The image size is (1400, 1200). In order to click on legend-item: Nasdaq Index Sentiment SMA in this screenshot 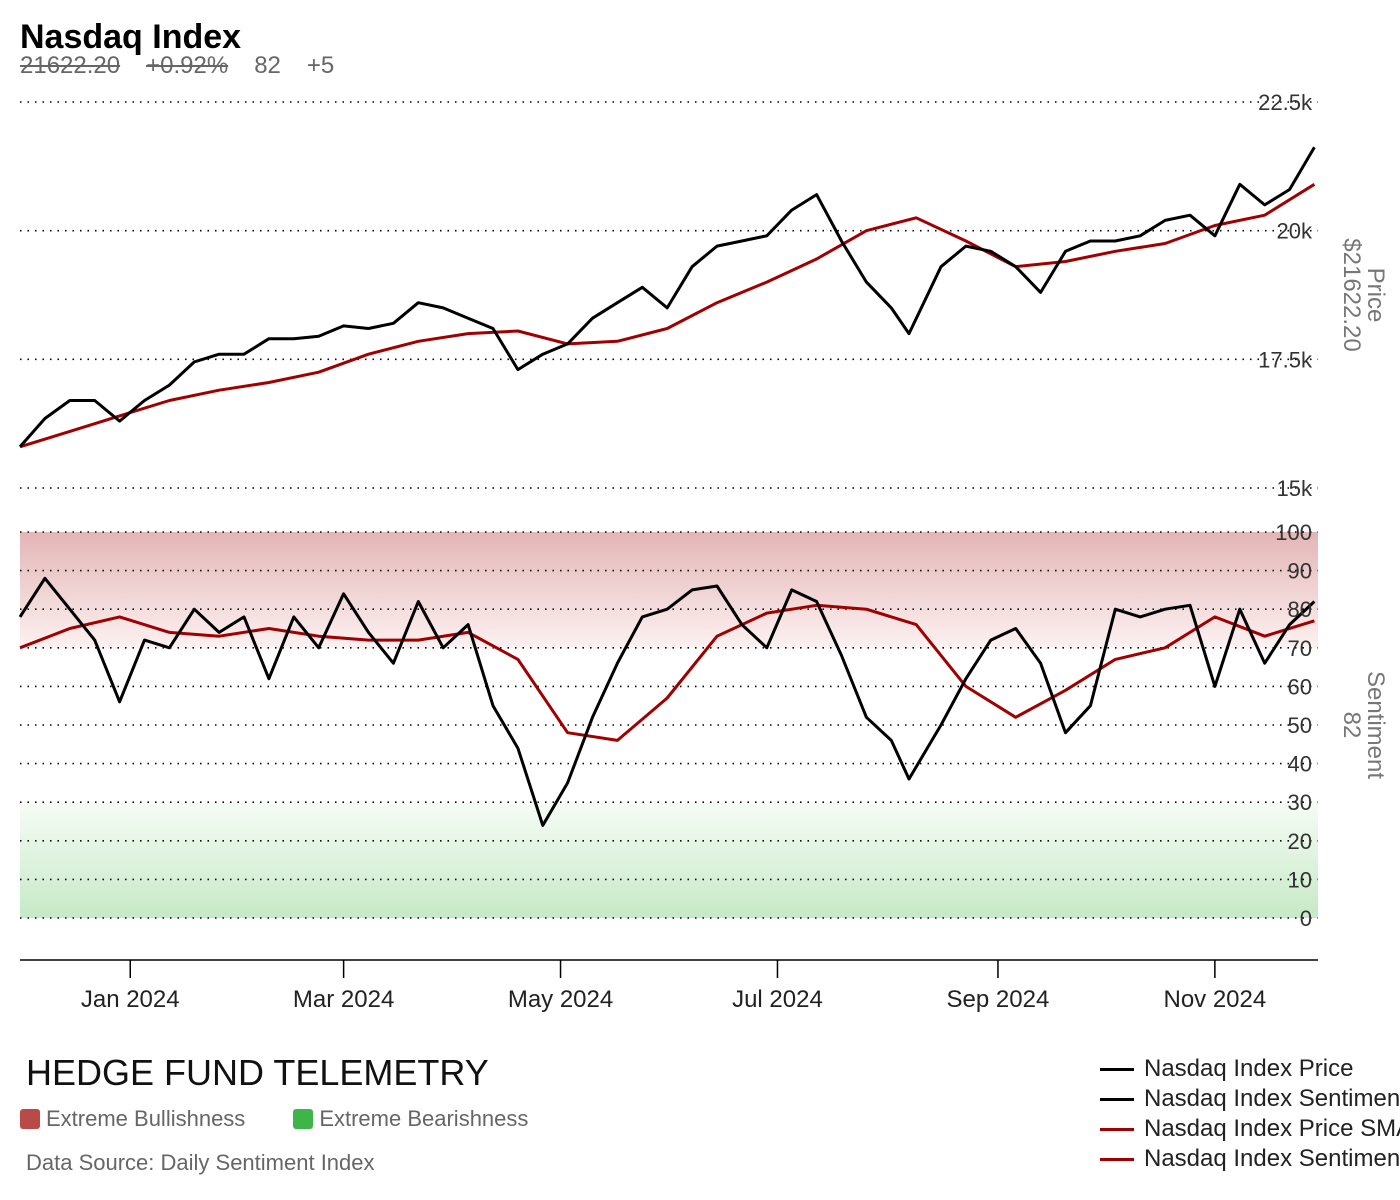, I will do `click(1250, 1159)`.